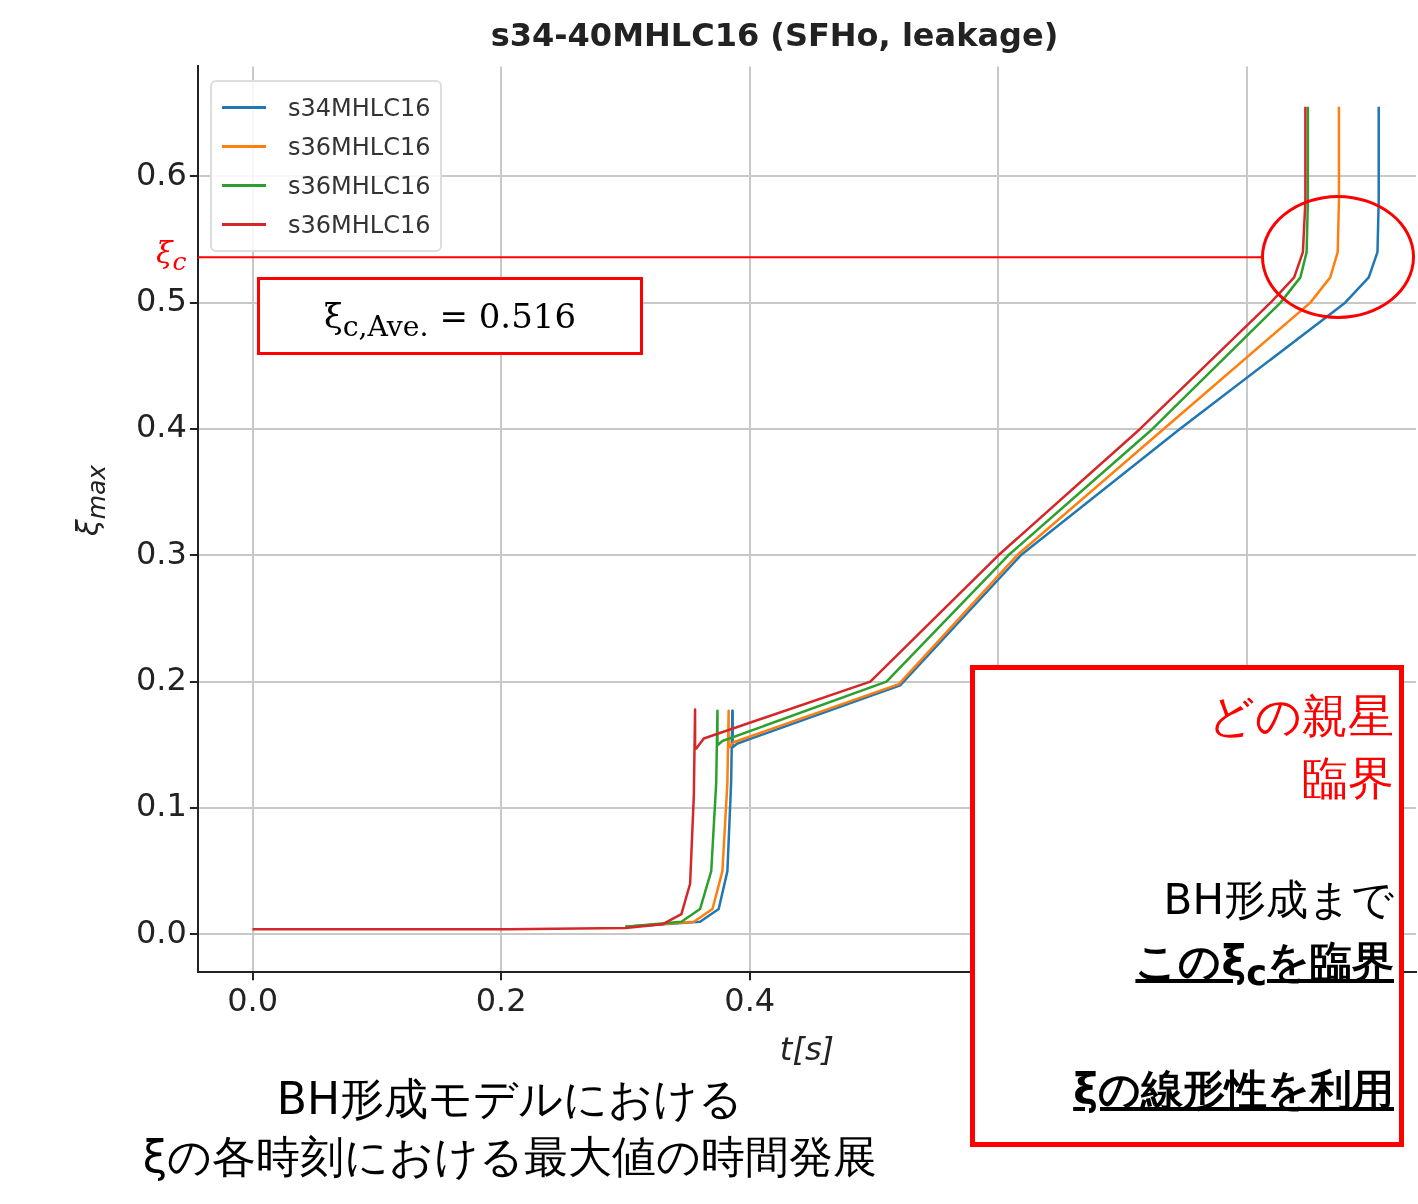 This screenshot has width=1418, height=1204. What do you see at coordinates (1264, 966) in the screenshot?
I see `annotation: このξ$_{c}$を臨界` at bounding box center [1264, 966].